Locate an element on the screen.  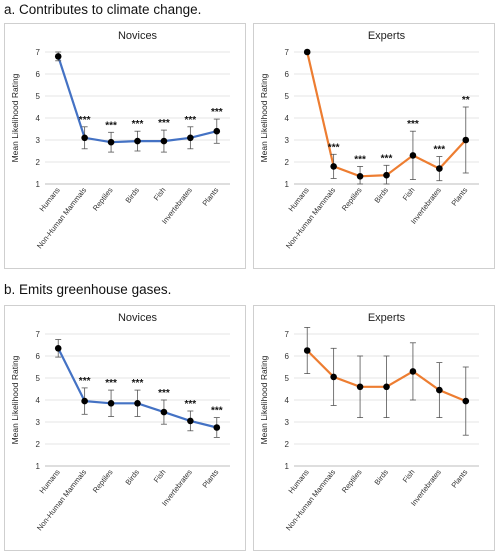
chart-title: Experts is located at coordinates (387, 318).